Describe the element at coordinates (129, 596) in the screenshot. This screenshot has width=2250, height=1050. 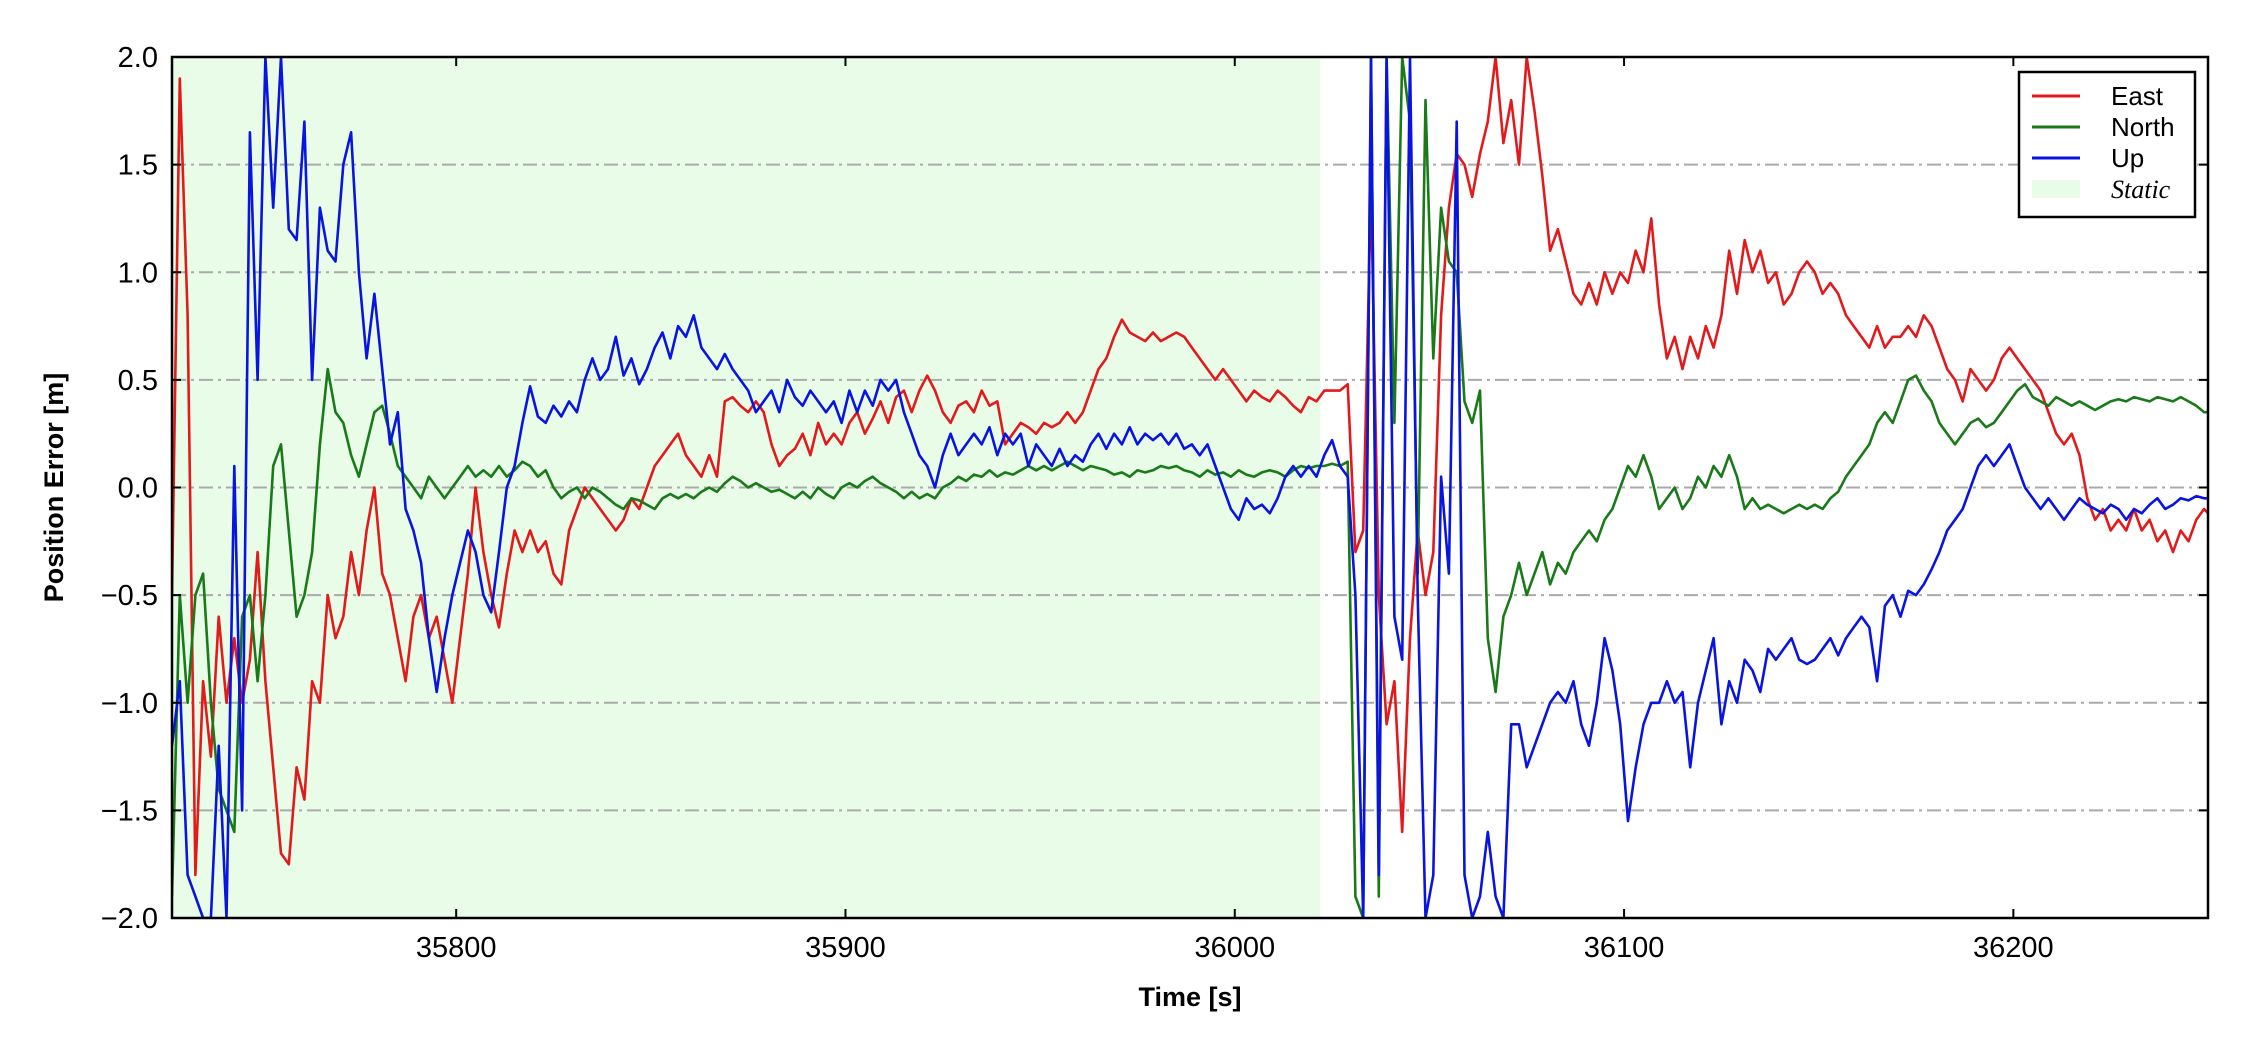
I see `y-tick-label: −0.5` at that location.